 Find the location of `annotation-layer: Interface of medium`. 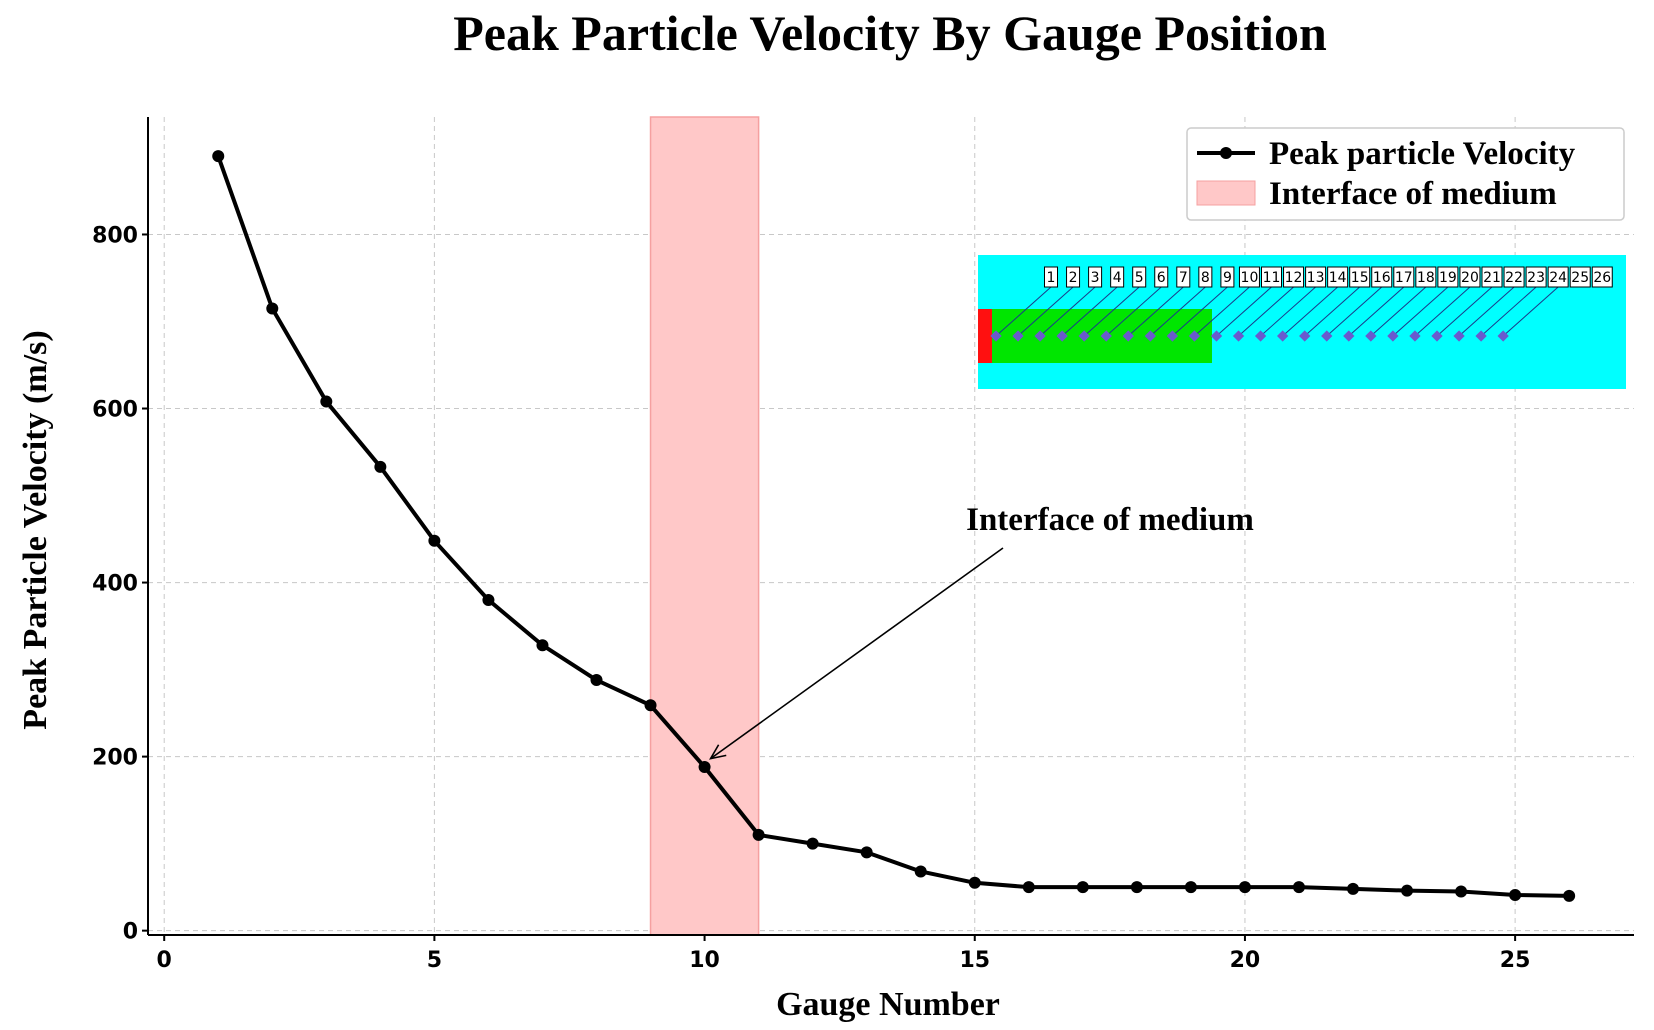

annotation-layer: Interface of medium is located at coordinates (981, 631).